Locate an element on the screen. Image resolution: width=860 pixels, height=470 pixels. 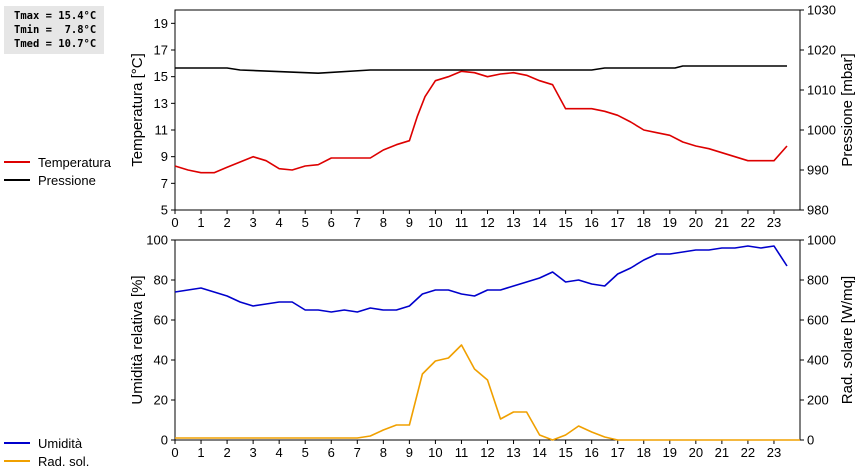
y-left-tick-label: 11 is located at coordinates (162, 130).